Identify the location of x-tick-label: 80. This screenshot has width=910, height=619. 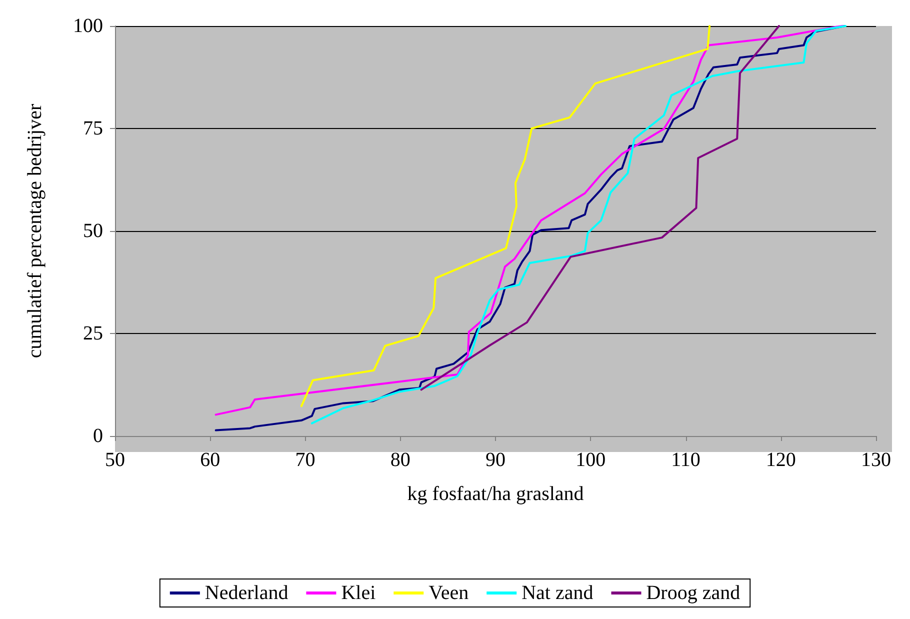
(400, 460).